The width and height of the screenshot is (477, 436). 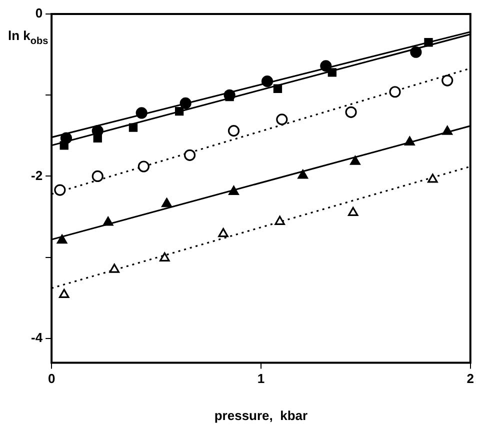 What do you see at coordinates (52, 378) in the screenshot?
I see `x-tick-label: 0` at bounding box center [52, 378].